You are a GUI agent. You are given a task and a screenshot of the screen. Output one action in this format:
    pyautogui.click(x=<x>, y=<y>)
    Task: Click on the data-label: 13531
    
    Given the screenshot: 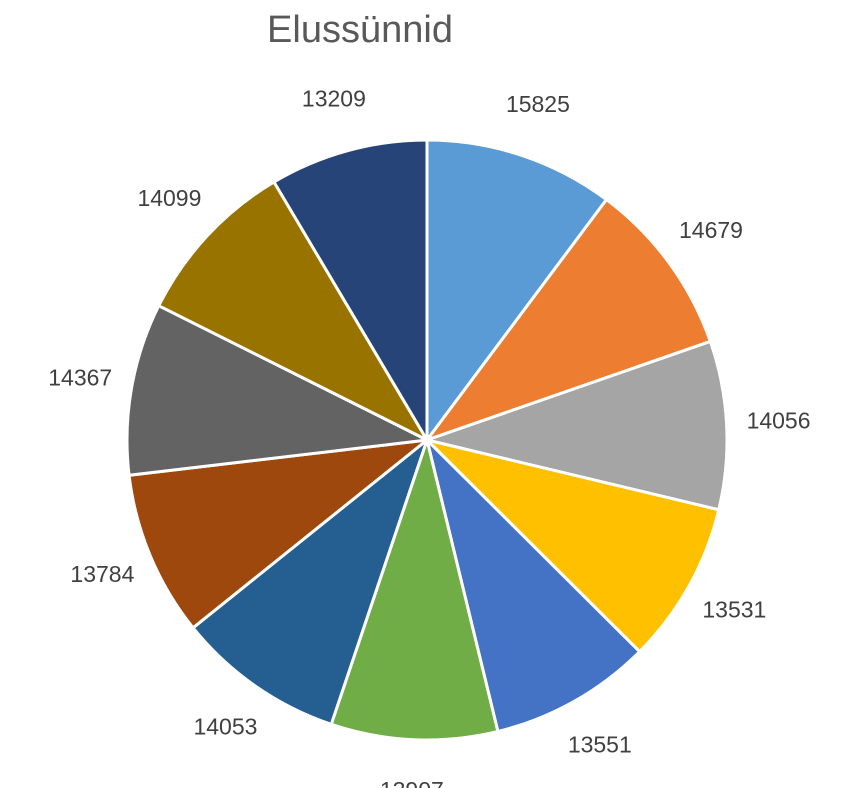 What is the action you would take?
    pyautogui.click(x=734, y=610)
    